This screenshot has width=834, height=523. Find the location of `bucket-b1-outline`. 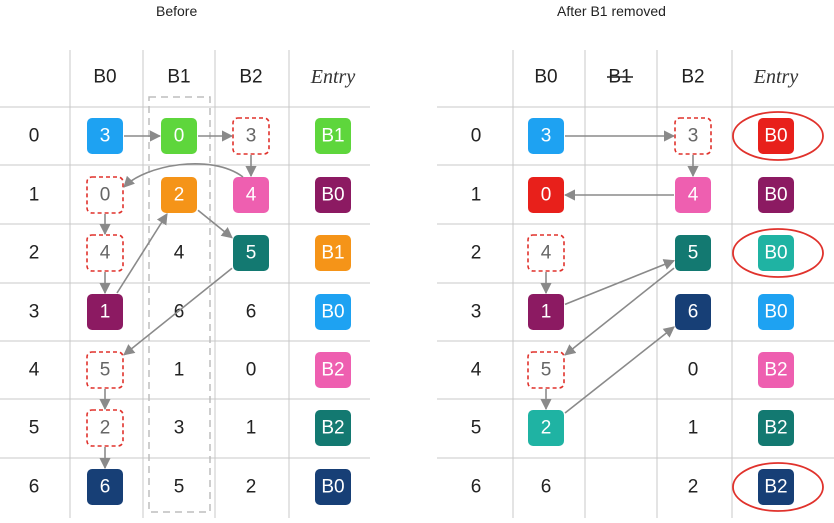

bucket-b1-outline is located at coordinates (179, 304).